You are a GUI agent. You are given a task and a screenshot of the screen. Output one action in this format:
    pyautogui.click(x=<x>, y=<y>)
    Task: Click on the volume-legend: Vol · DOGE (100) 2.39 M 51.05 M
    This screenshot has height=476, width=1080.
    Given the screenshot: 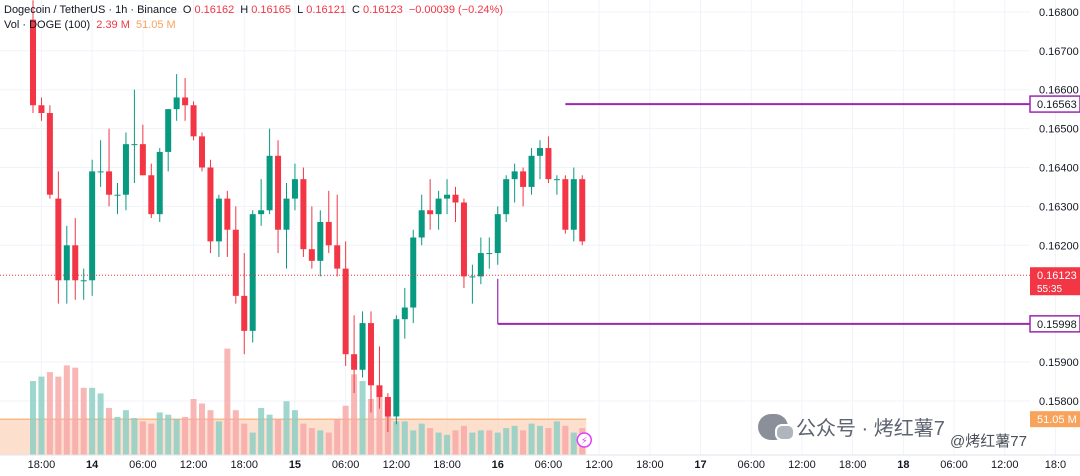 What is the action you would take?
    pyautogui.click(x=91, y=25)
    